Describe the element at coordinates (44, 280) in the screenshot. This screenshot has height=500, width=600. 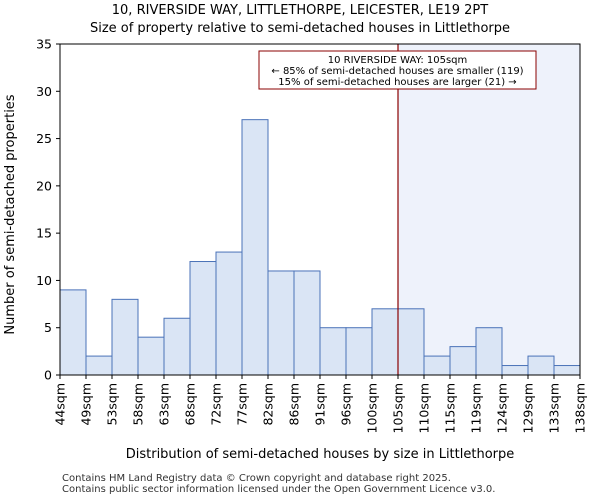
I see `y-tick-label: 10` at that location.